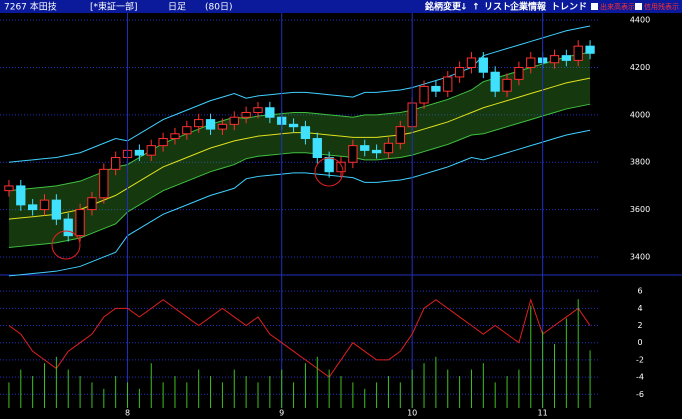 Image resolution: width=682 pixels, height=419 pixels. I want to click on period: 日足, so click(177, 7).